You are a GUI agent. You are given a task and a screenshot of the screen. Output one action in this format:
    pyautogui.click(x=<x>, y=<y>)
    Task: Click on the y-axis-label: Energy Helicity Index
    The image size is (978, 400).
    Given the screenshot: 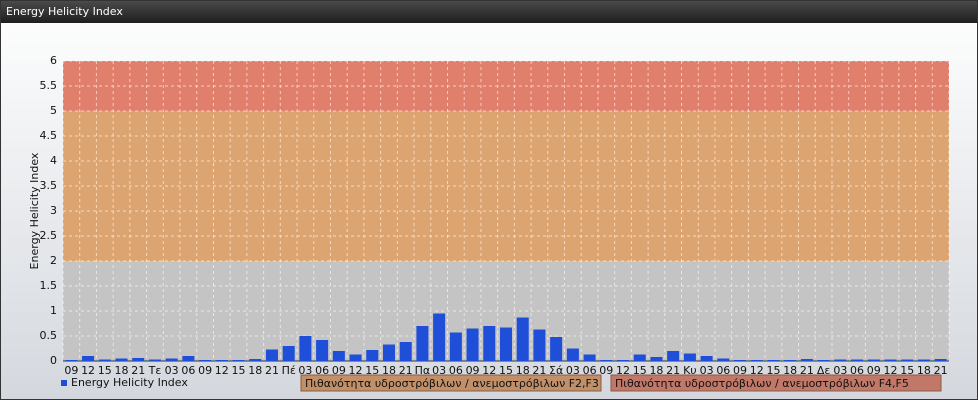 What is the action you would take?
    pyautogui.click(x=34, y=210)
    